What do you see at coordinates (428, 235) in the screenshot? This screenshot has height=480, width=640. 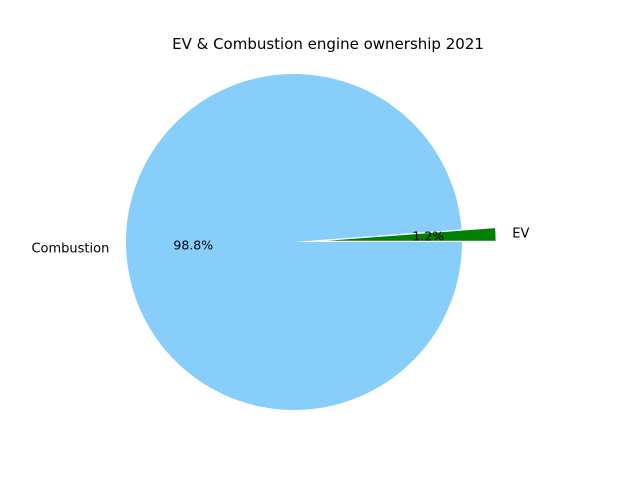 I see `pct-label-ev: 1.2%` at bounding box center [428, 235].